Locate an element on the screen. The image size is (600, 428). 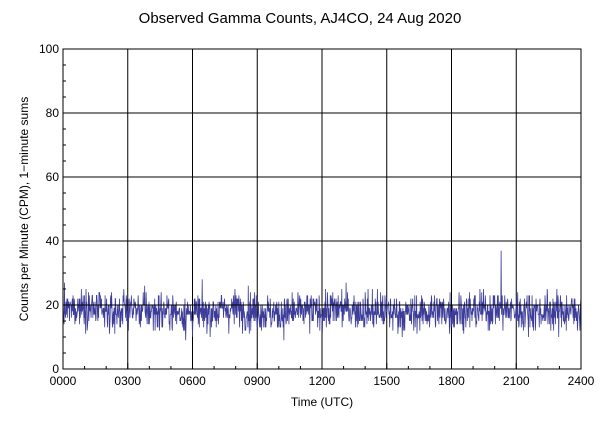
x-tick-label: 0600 is located at coordinates (192, 381).